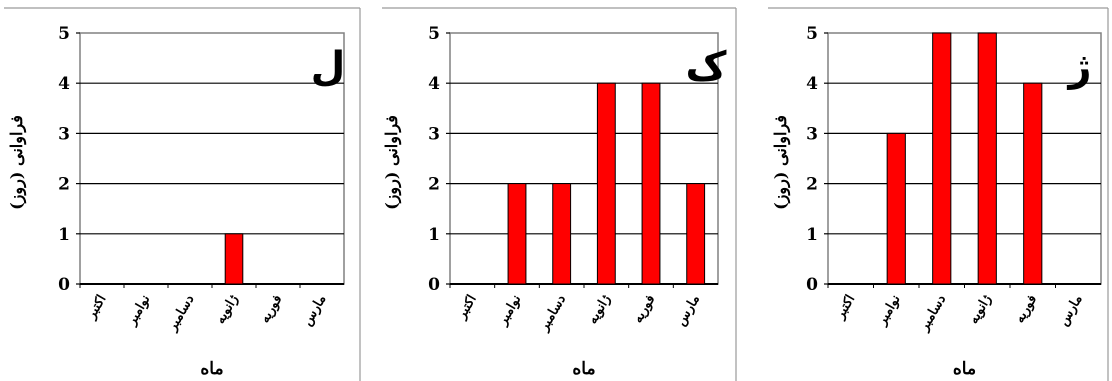 This screenshot has height=381, width=1112. I want to click on panel-letter: ل, so click(328, 67).